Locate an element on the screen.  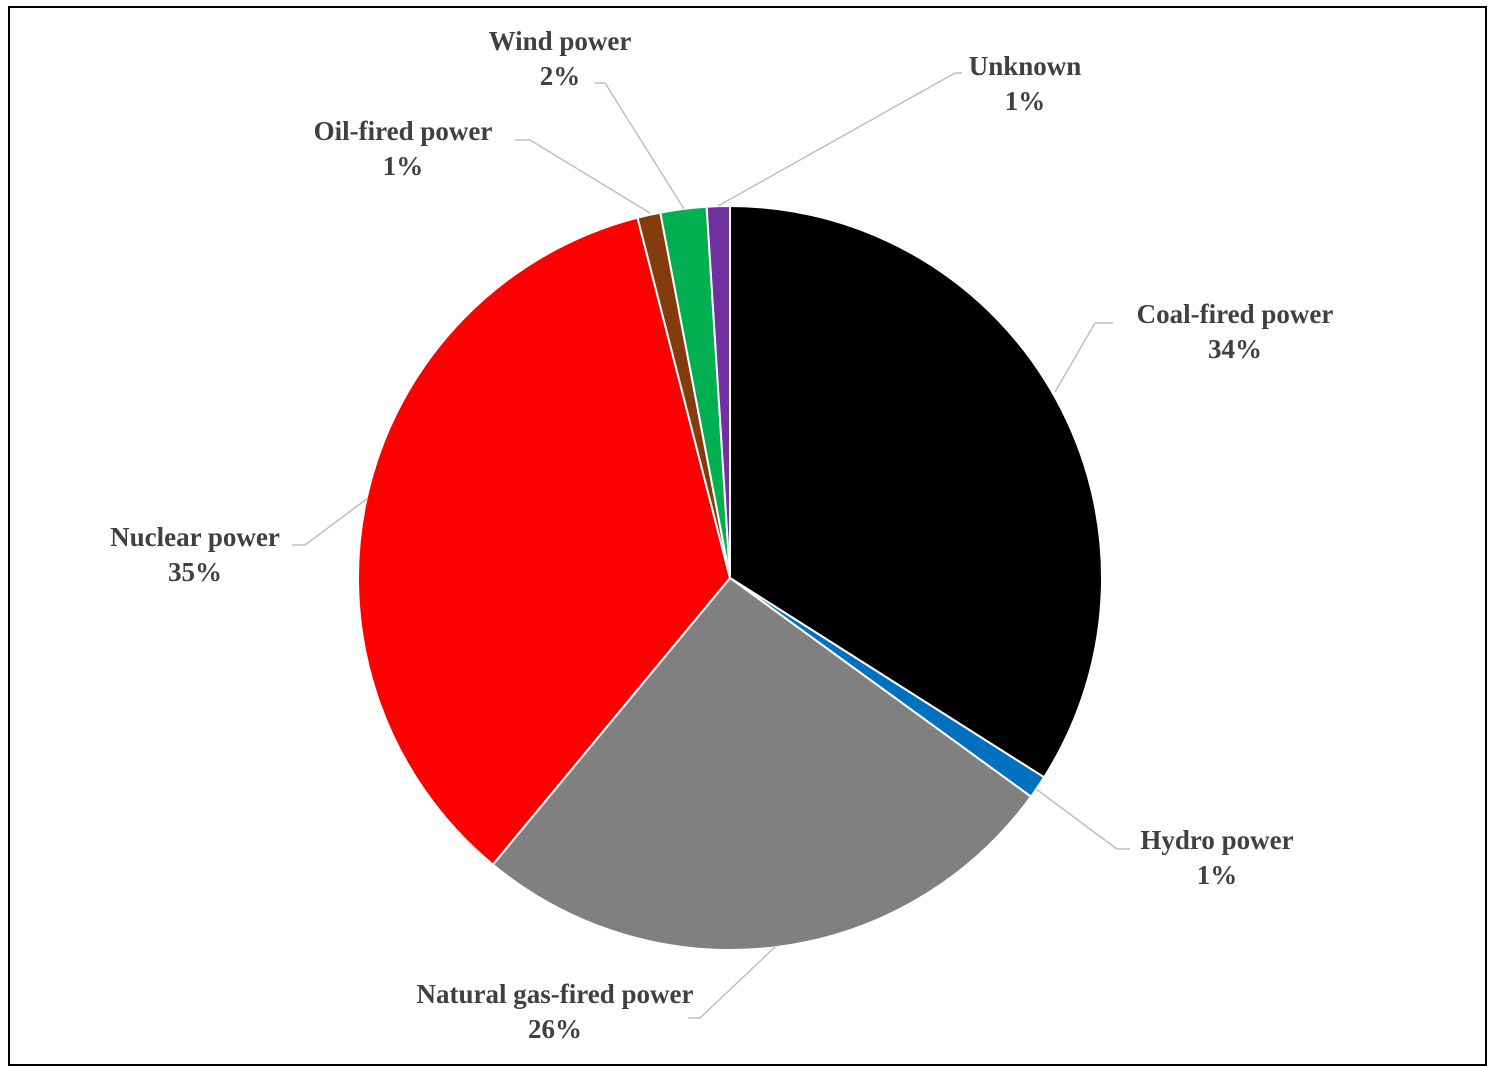
label-name-wind-power: Wind power is located at coordinates (560, 41).